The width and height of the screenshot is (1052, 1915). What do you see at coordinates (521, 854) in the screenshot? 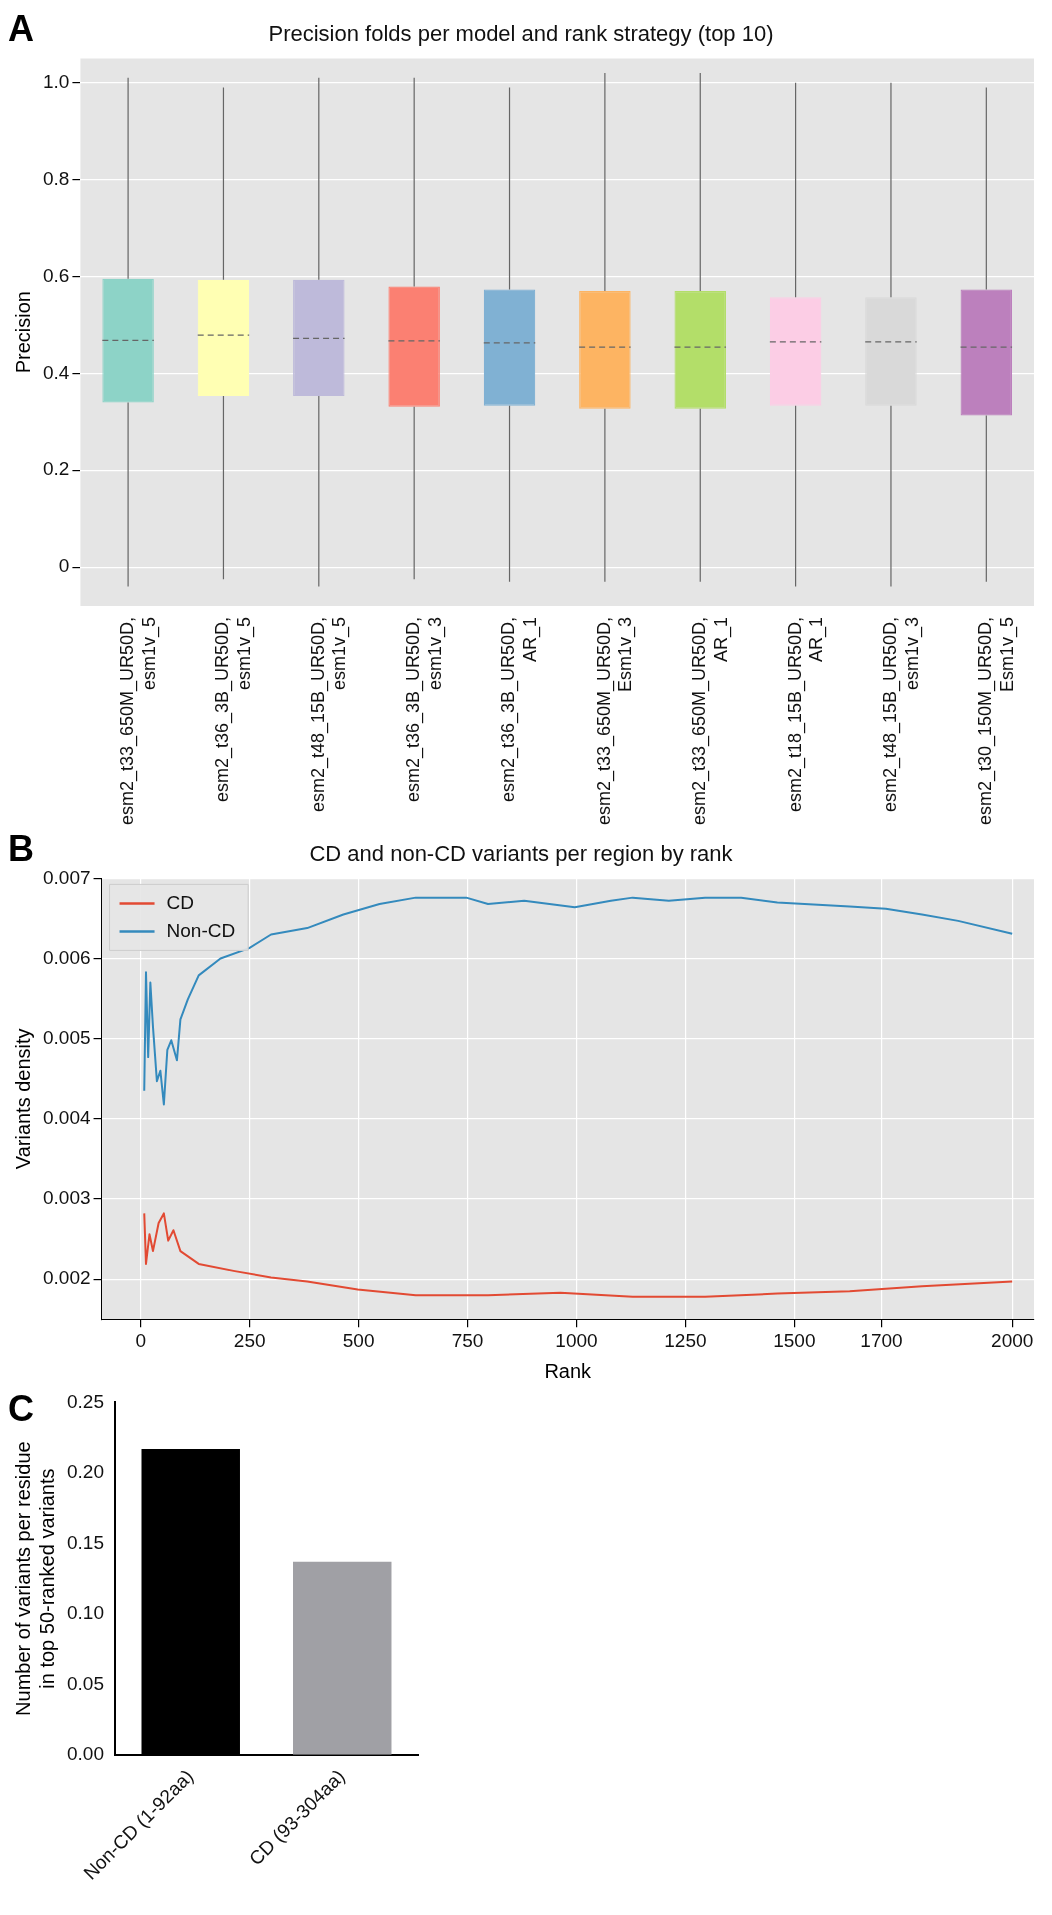
I see `chart-title: CD and non-CD variants per region by rank` at bounding box center [521, 854].